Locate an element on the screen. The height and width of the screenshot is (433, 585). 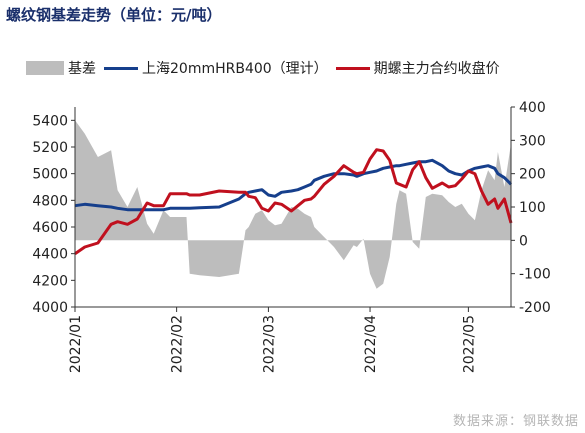
right-tick-label: -200 is located at coordinates (535, 308).